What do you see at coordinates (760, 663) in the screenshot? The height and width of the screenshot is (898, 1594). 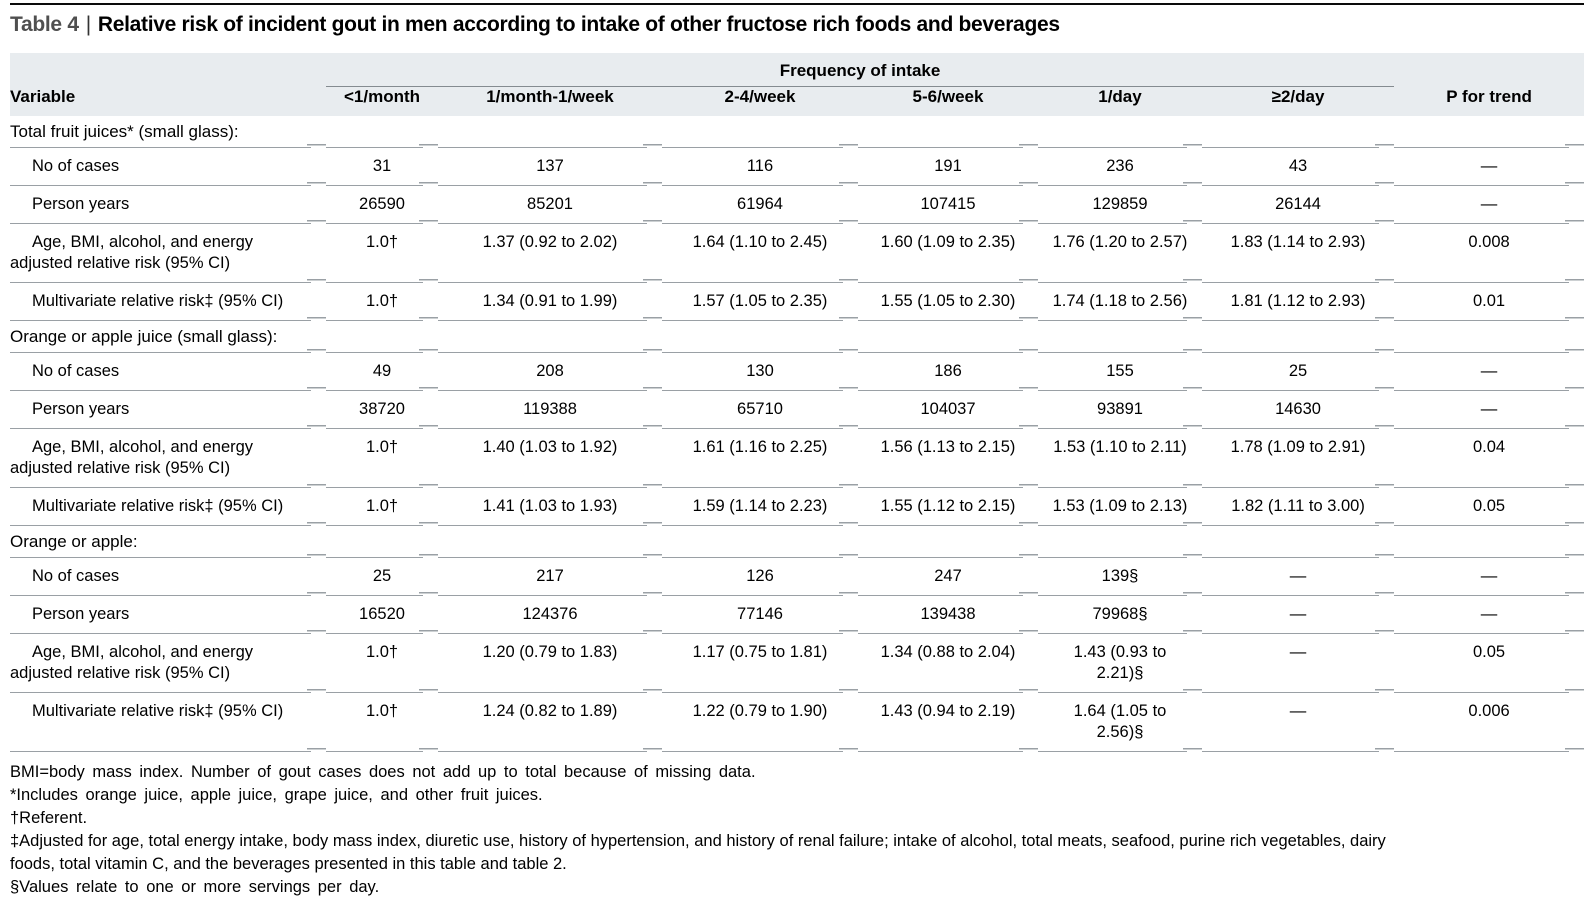 I see `cell-value: 1.17 (0.75 to 1.81)` at bounding box center [760, 663].